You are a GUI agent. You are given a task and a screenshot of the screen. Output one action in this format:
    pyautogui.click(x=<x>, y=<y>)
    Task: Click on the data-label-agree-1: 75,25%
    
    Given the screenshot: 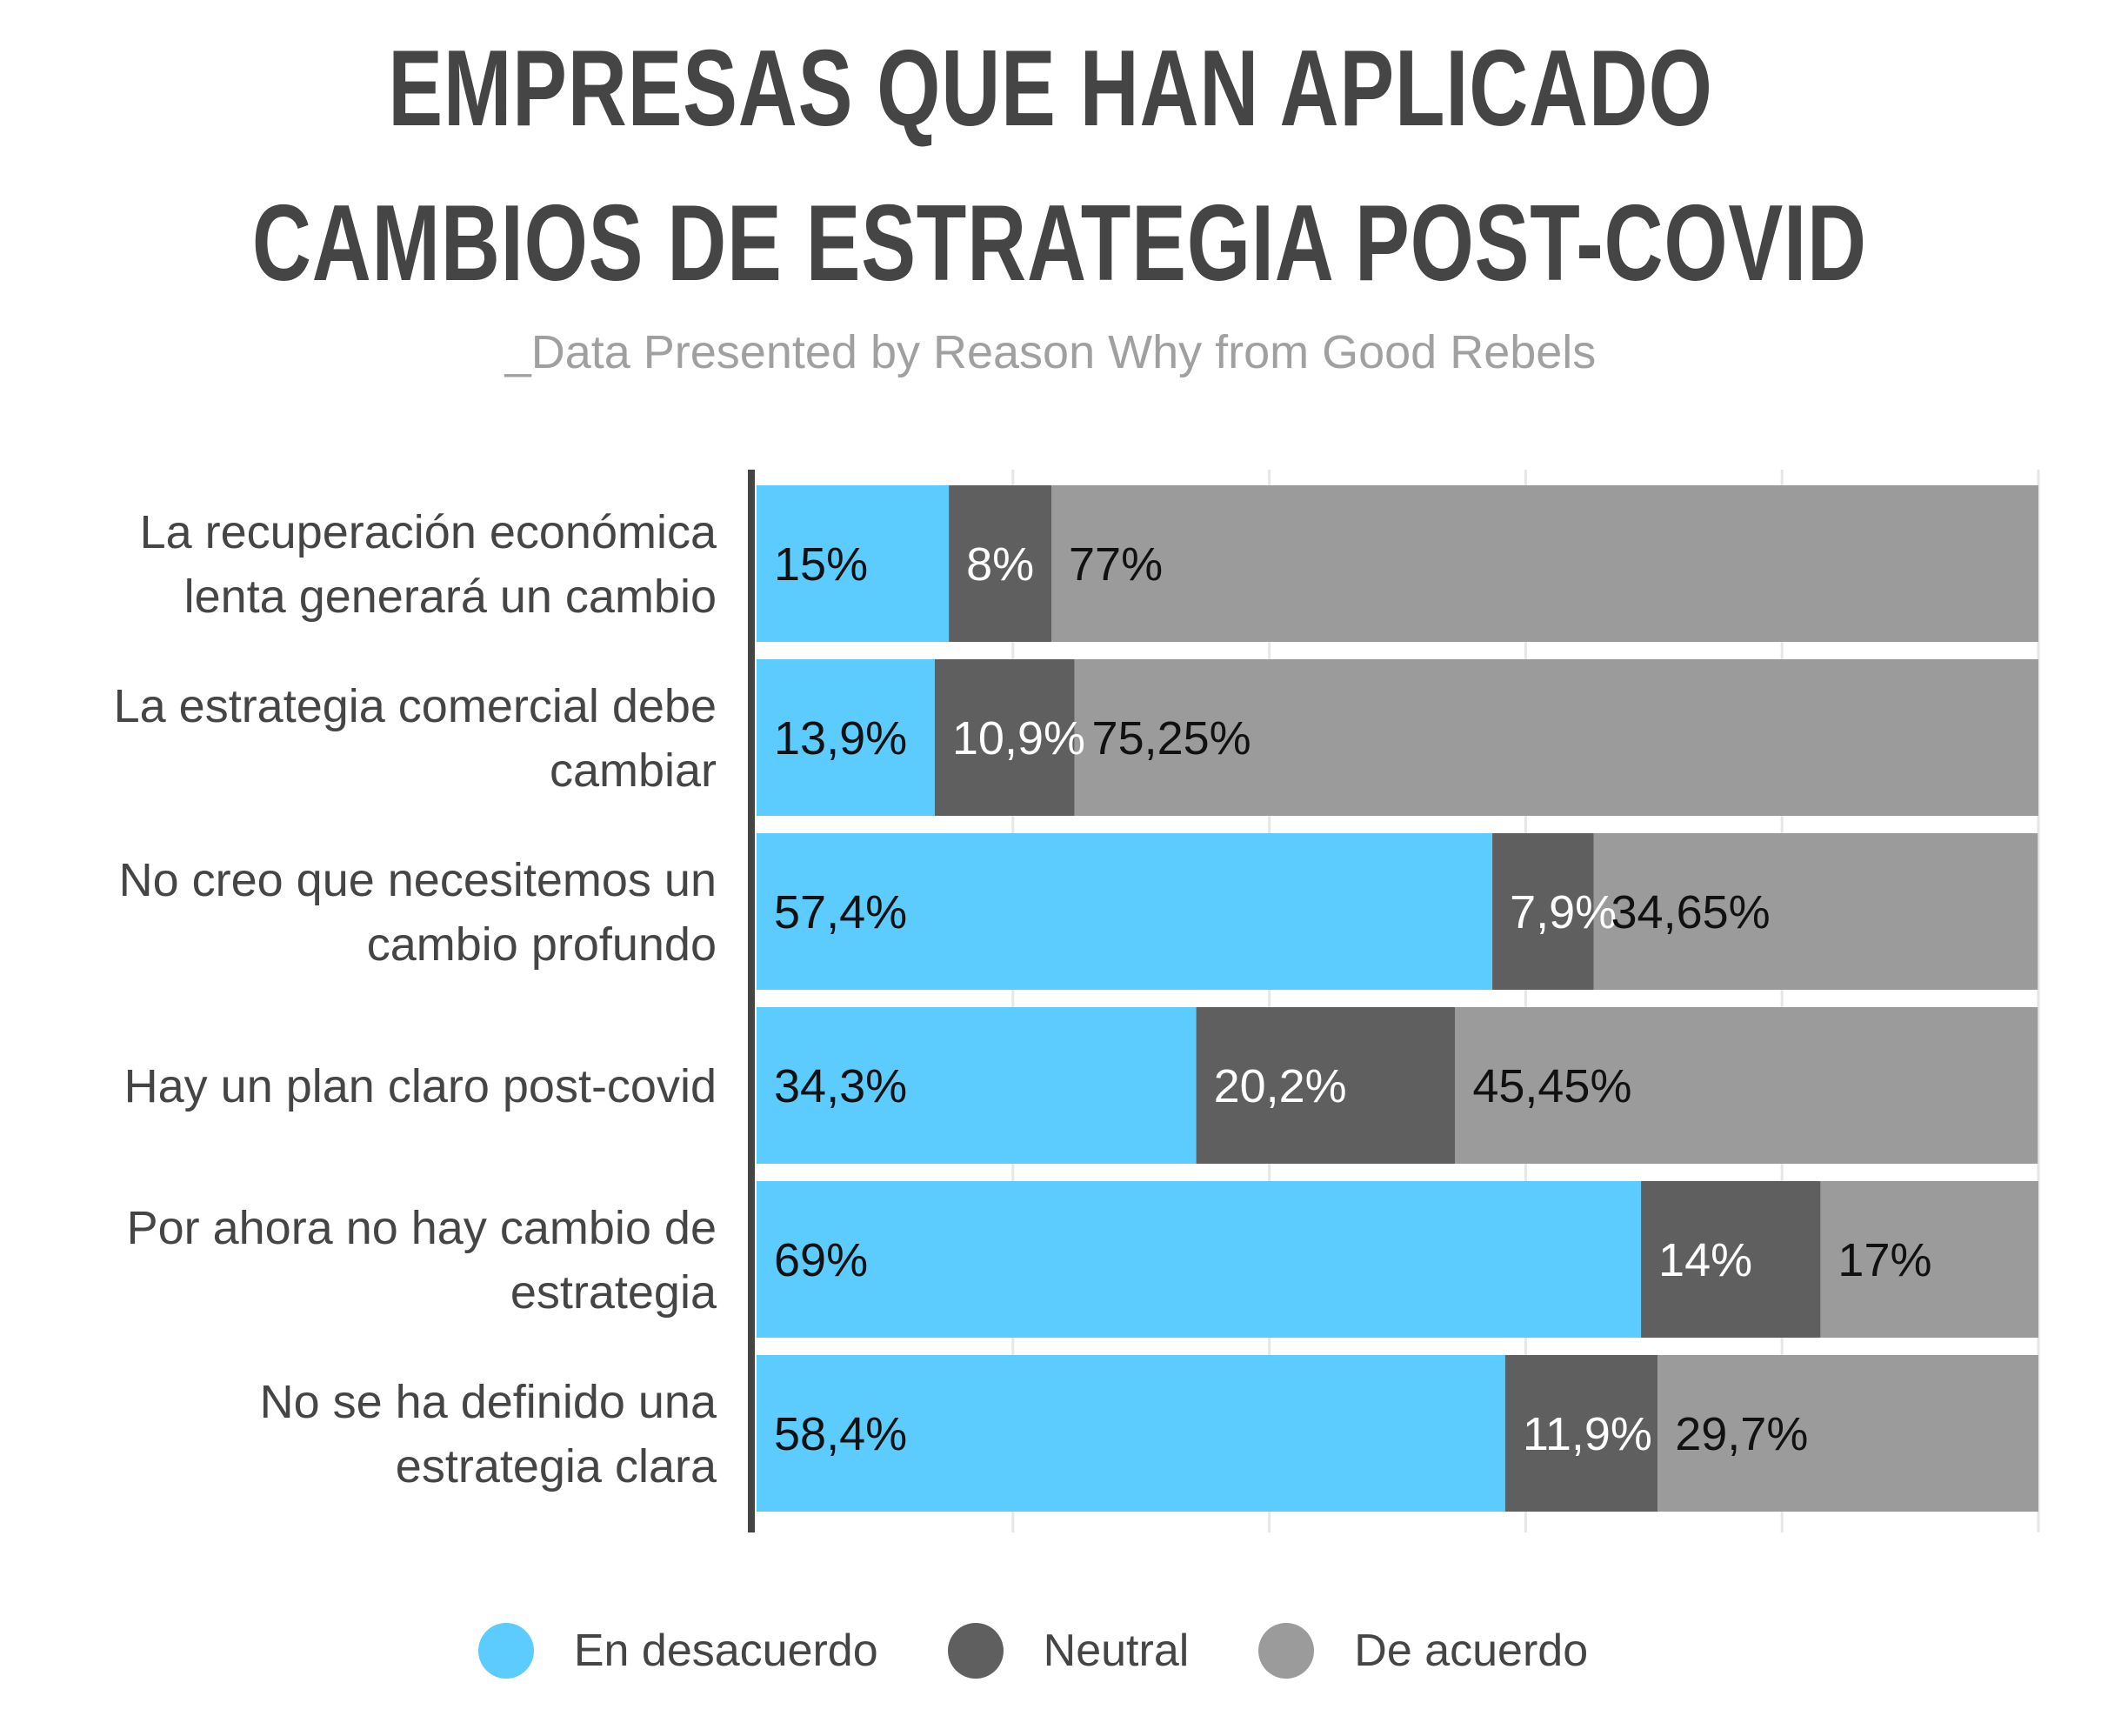 What is the action you would take?
    pyautogui.click(x=1171, y=738)
    